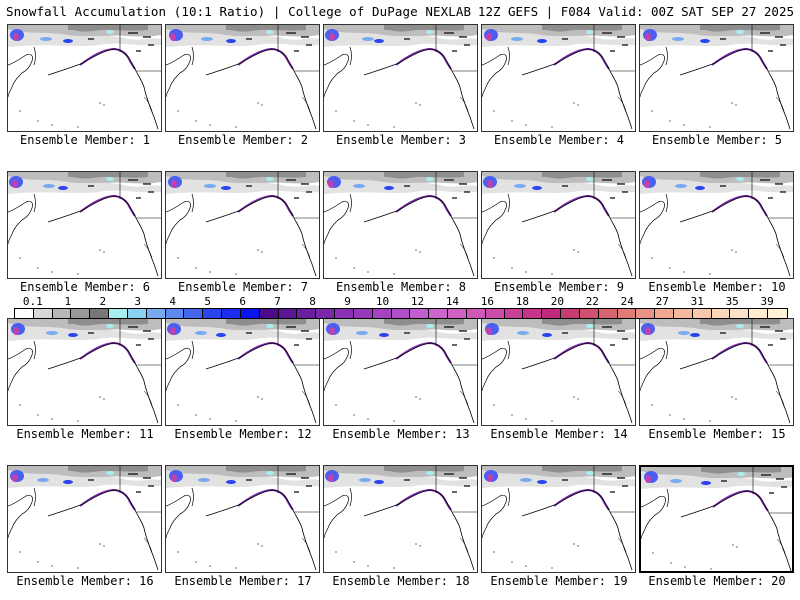  Describe the element at coordinates (382, 301) in the screenshot. I see `colorbar-tick-label: 10` at that location.